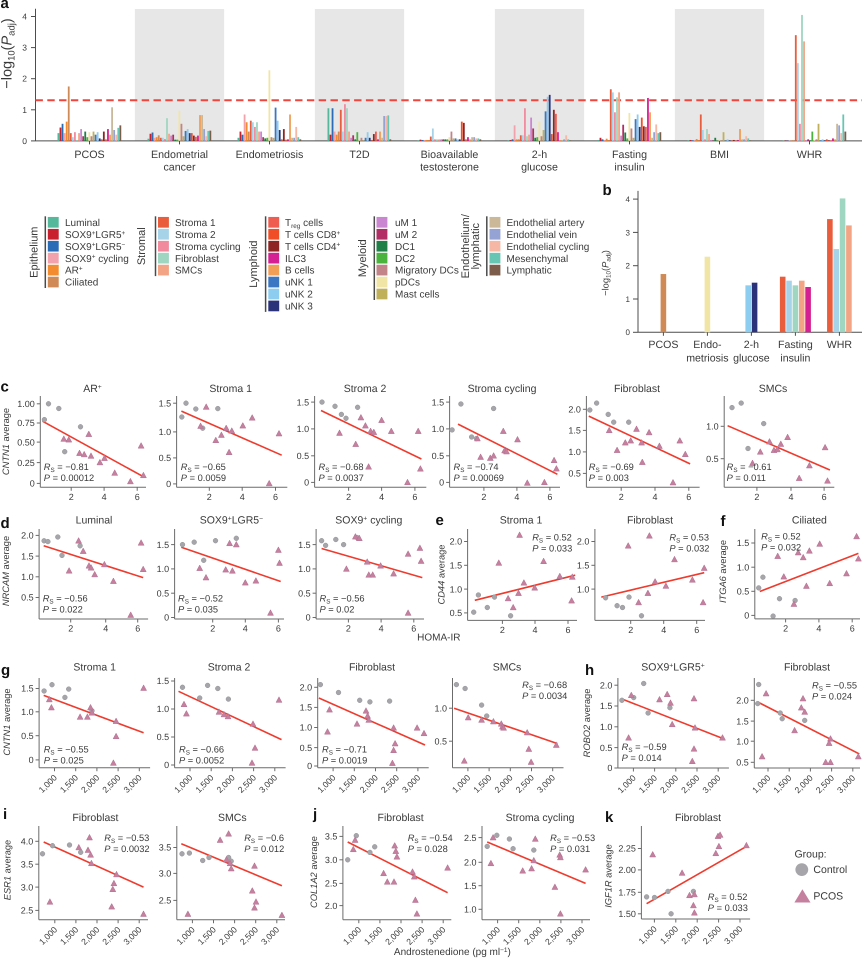 The width and height of the screenshot is (865, 967). What do you see at coordinates (92, 389) in the screenshot?
I see `svg-text: AR+` at bounding box center [92, 389].